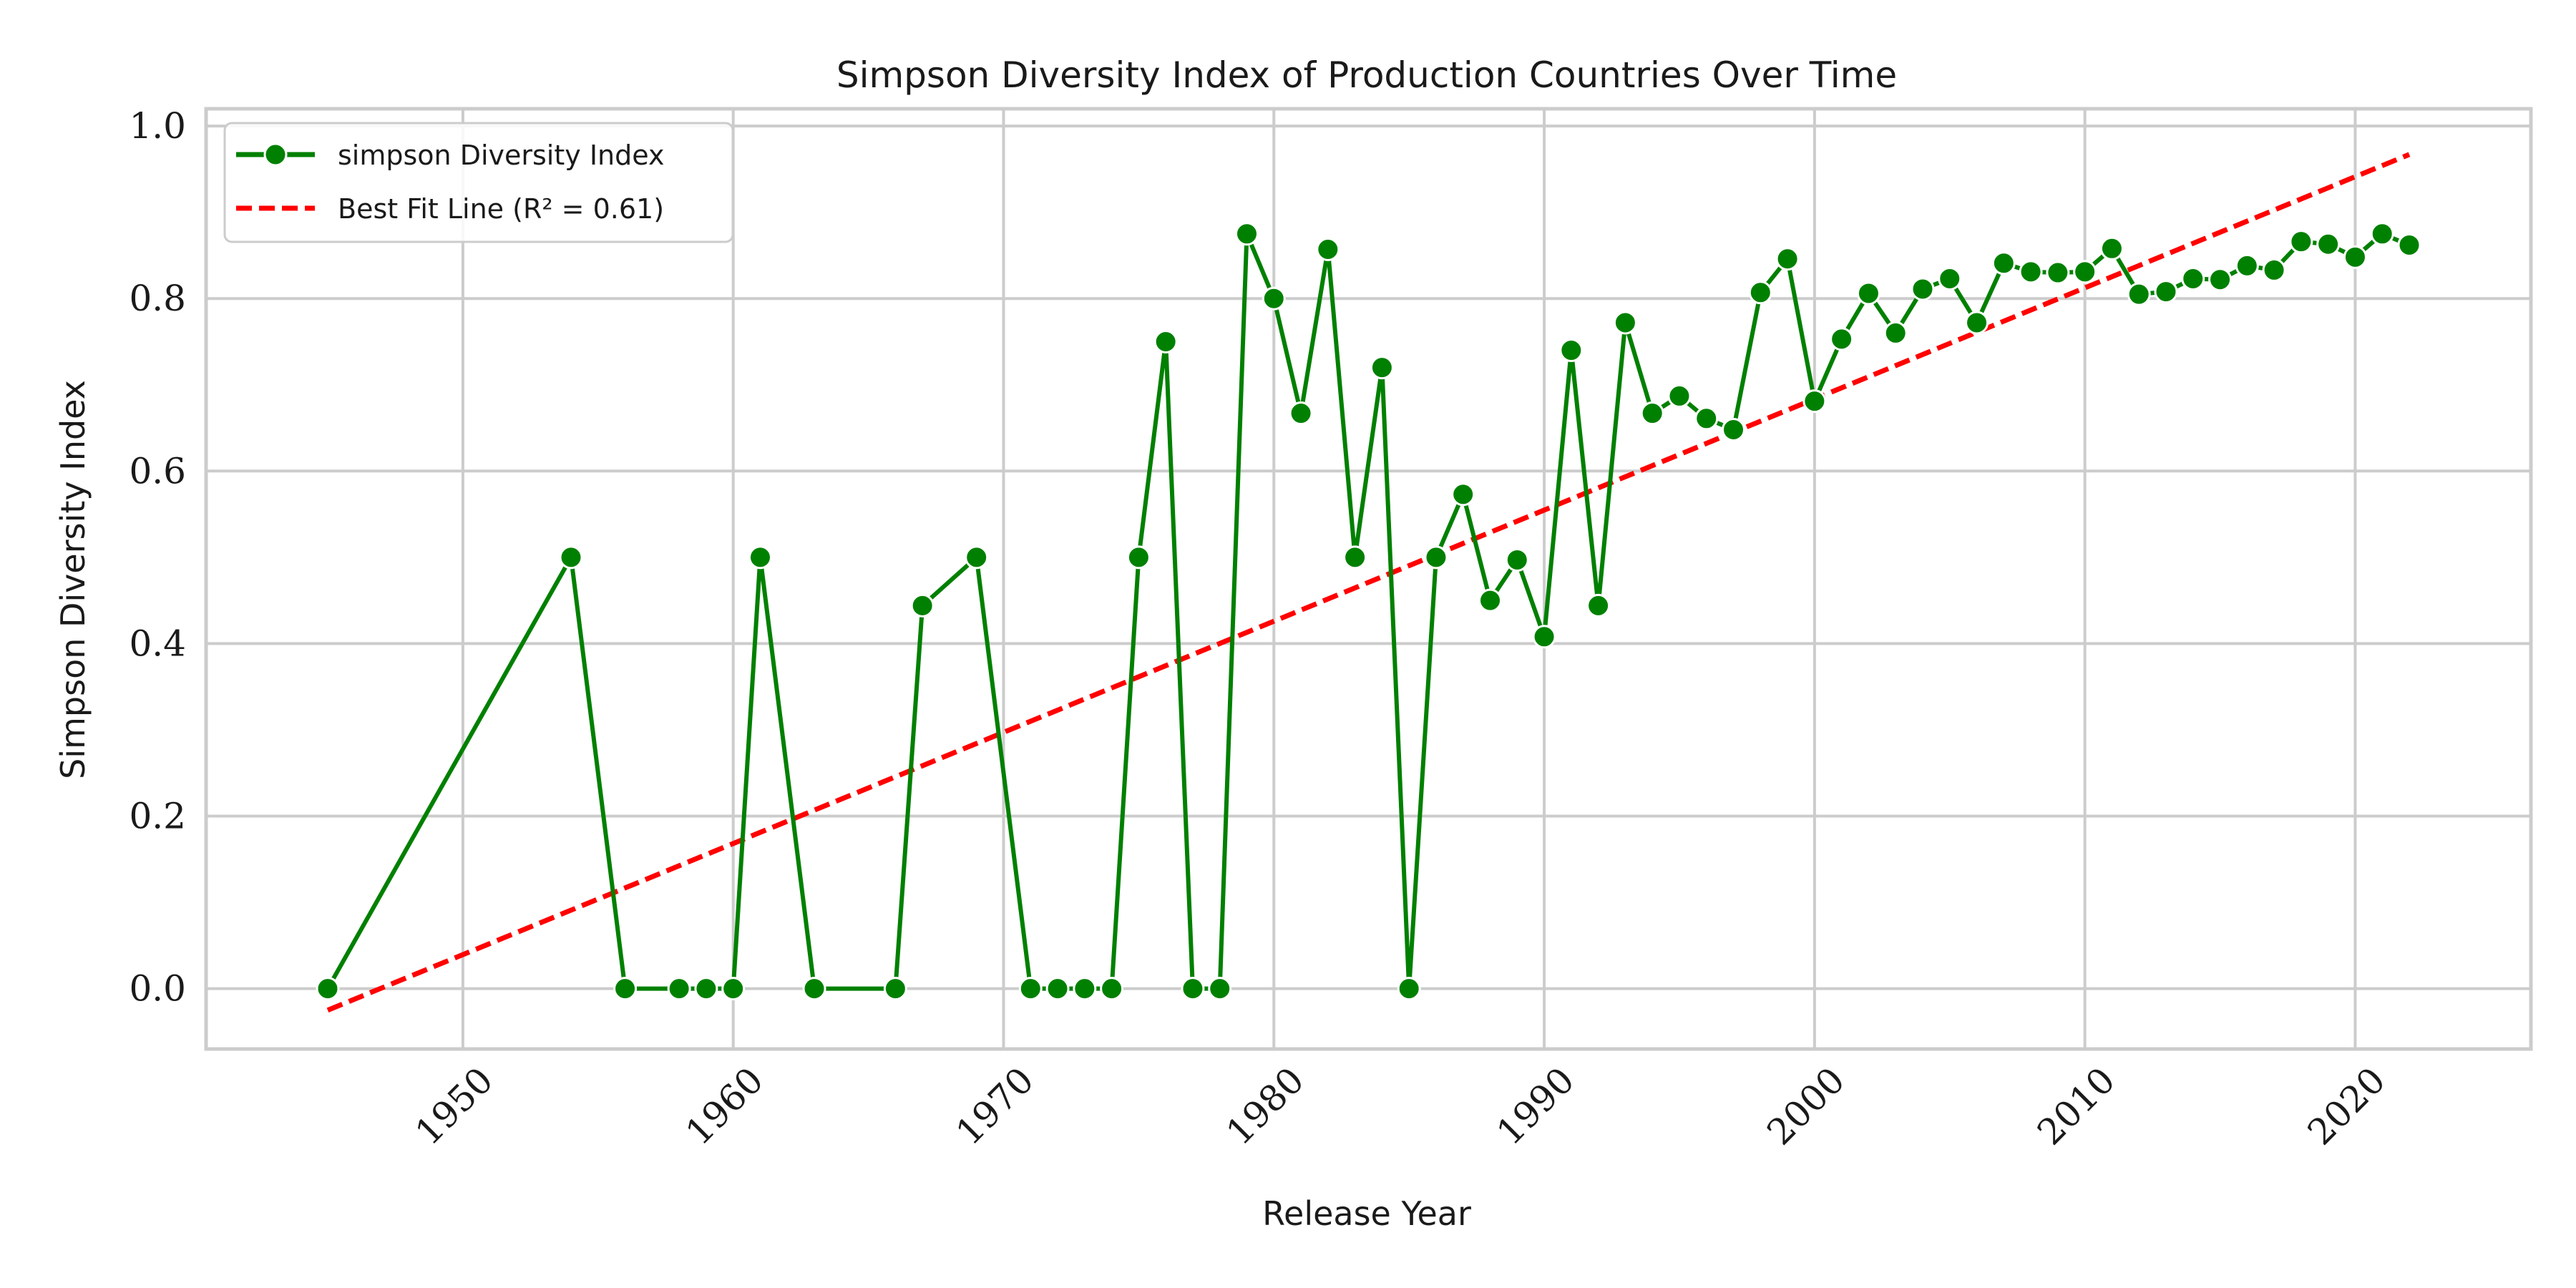 This screenshot has width=2576, height=1288. Describe the element at coordinates (275, 154) in the screenshot. I see `legend-marker-diversity` at that location.